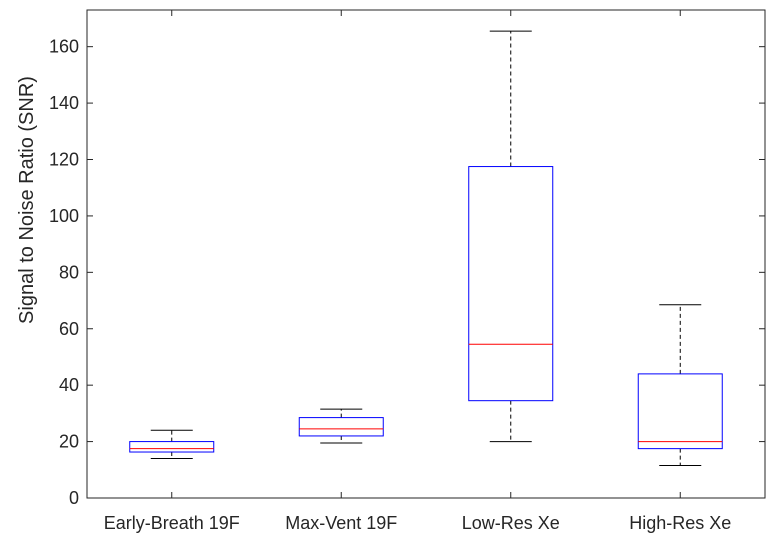 This screenshot has width=768, height=535. I want to click on x-tick-label: Max-Vent 19F, so click(341, 523).